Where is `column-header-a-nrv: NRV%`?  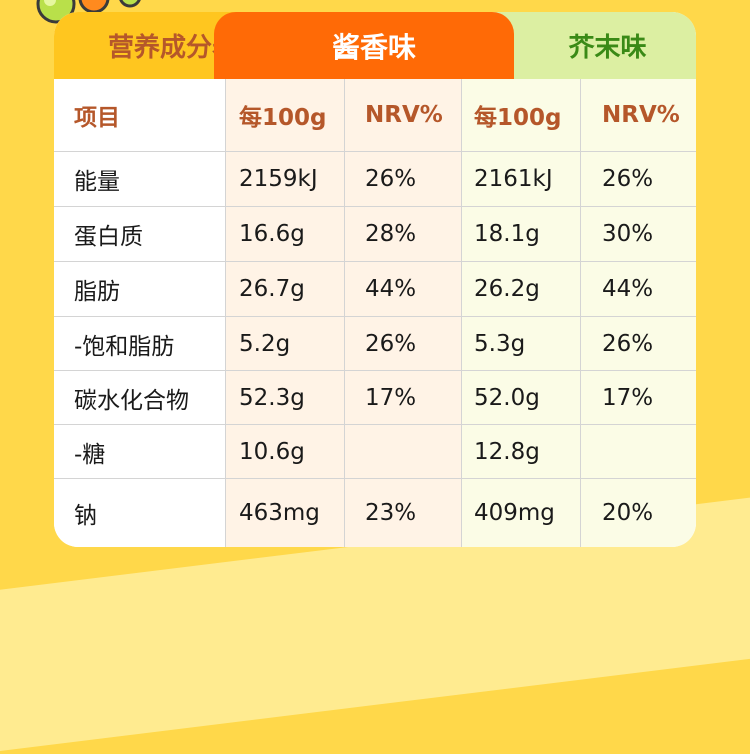 column-header-a-nrv: NRV% is located at coordinates (403, 115).